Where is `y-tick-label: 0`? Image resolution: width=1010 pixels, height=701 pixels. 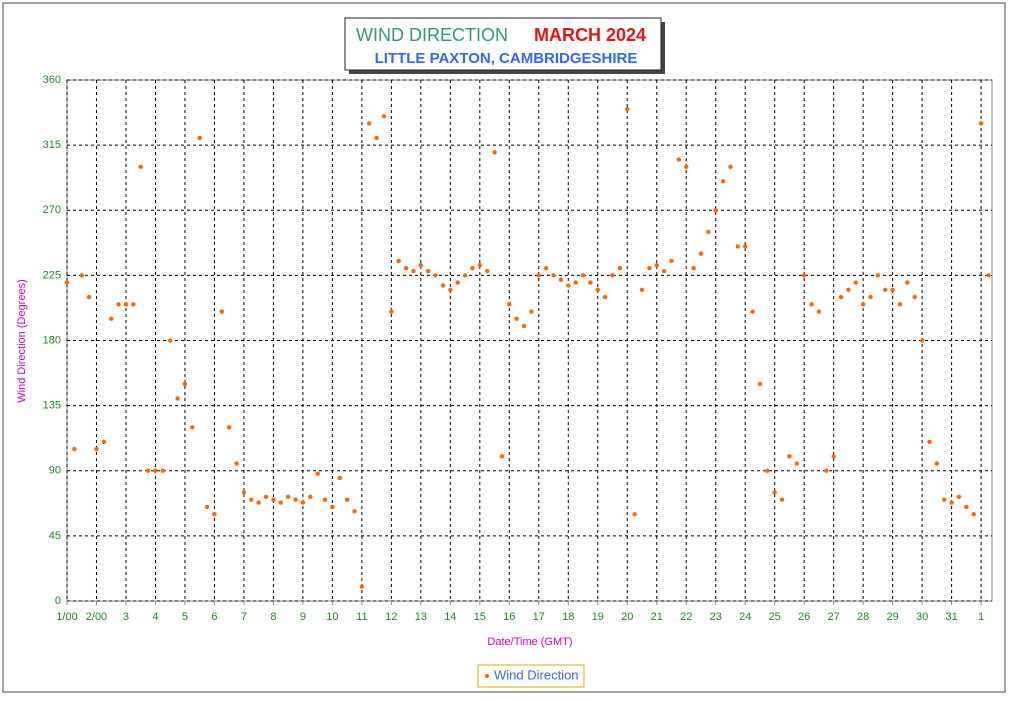 y-tick-label: 0 is located at coordinates (58, 601).